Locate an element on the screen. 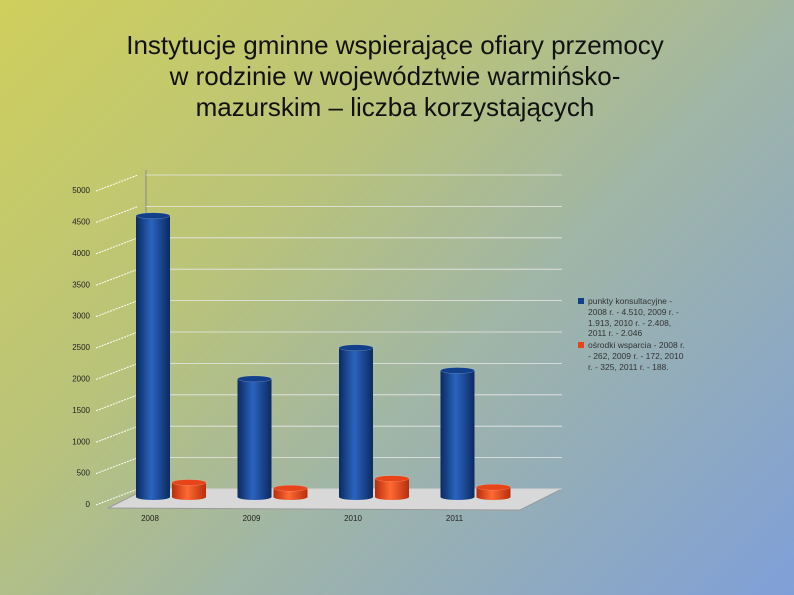 The height and width of the screenshot is (595, 794). x-tick-label: 2008 is located at coordinates (150, 518).